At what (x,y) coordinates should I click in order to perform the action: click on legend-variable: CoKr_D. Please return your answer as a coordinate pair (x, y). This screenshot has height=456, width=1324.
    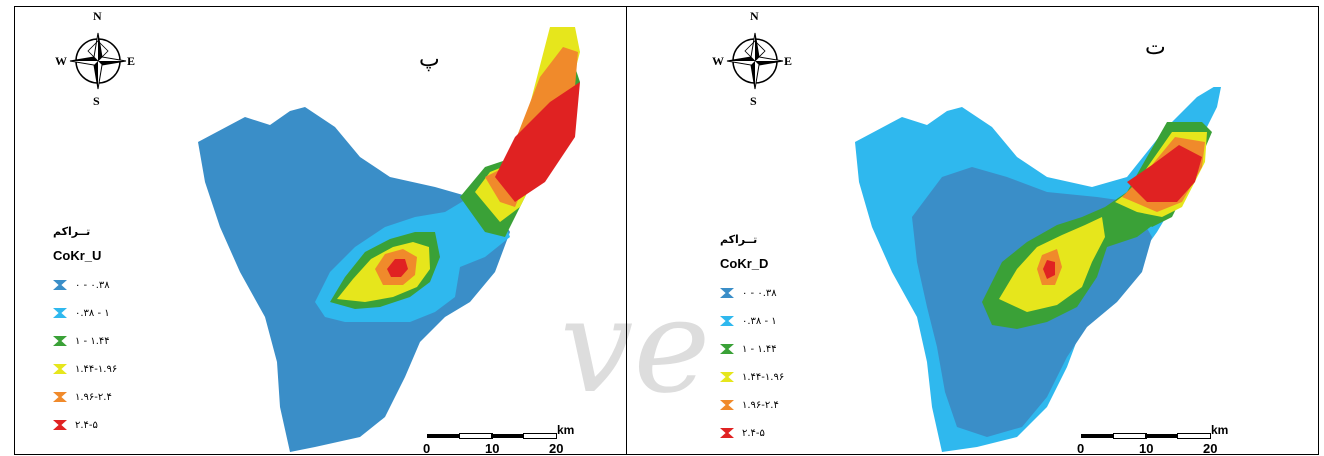
    Looking at the image, I should click on (744, 263).